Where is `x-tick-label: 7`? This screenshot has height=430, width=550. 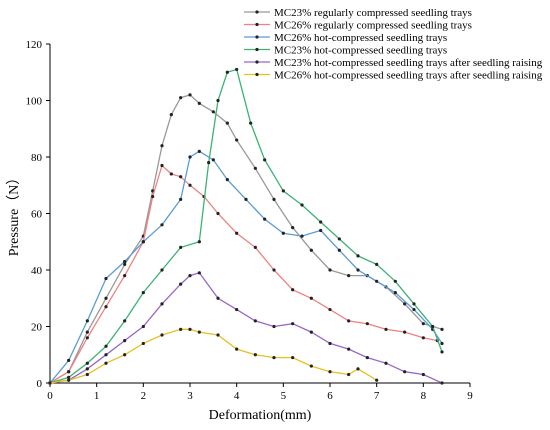 x-tick-label: 7 is located at coordinates (377, 396).